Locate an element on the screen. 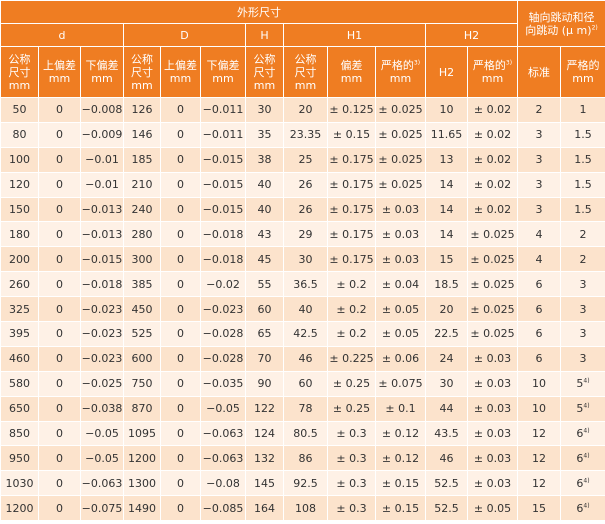  table-cell: 870 is located at coordinates (142, 408).